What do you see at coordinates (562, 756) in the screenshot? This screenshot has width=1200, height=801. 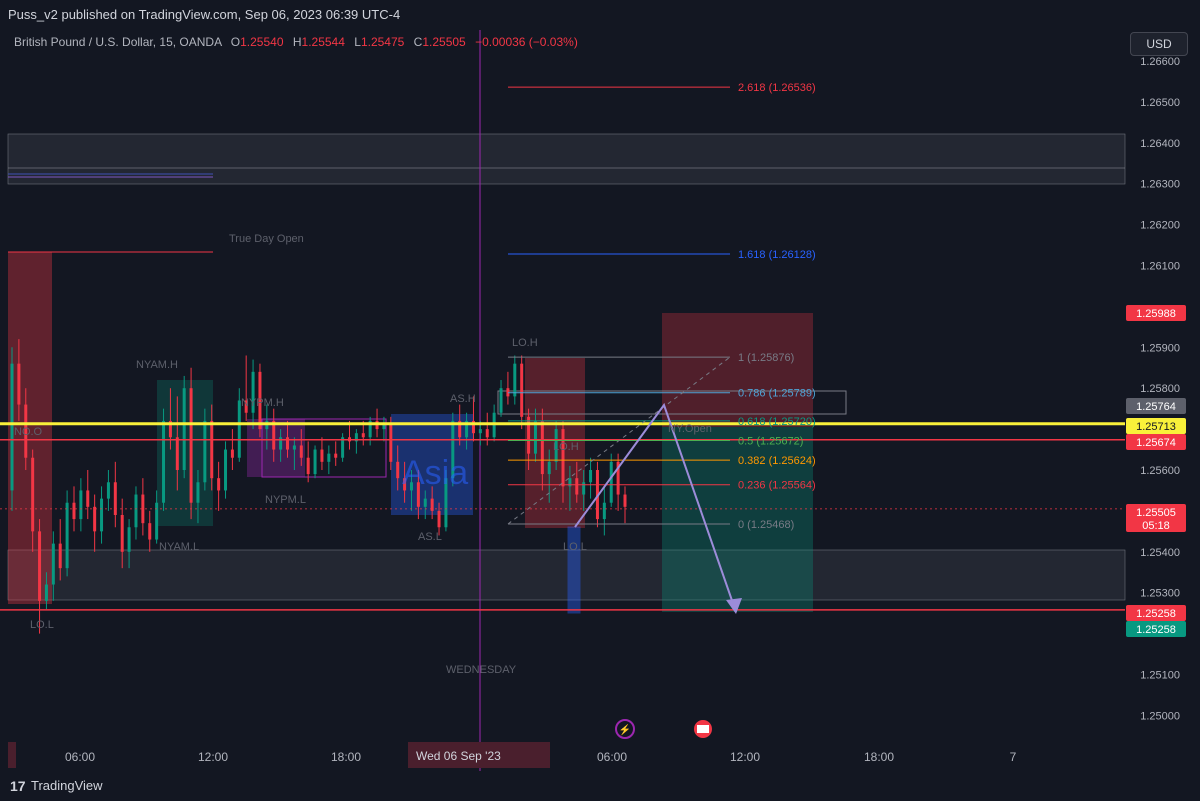 I see `time-axis-panel` at bounding box center [562, 756].